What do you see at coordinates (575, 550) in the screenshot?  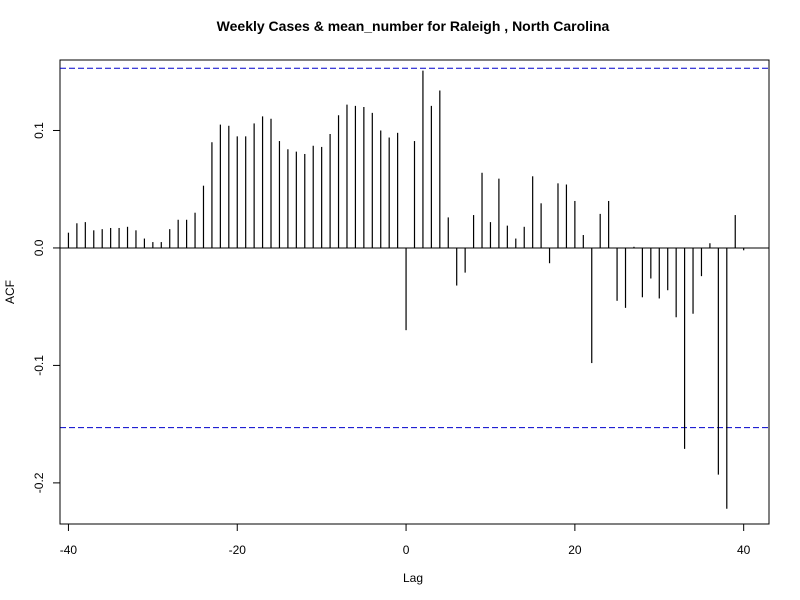 I see `x-tick-label: 20` at bounding box center [575, 550].